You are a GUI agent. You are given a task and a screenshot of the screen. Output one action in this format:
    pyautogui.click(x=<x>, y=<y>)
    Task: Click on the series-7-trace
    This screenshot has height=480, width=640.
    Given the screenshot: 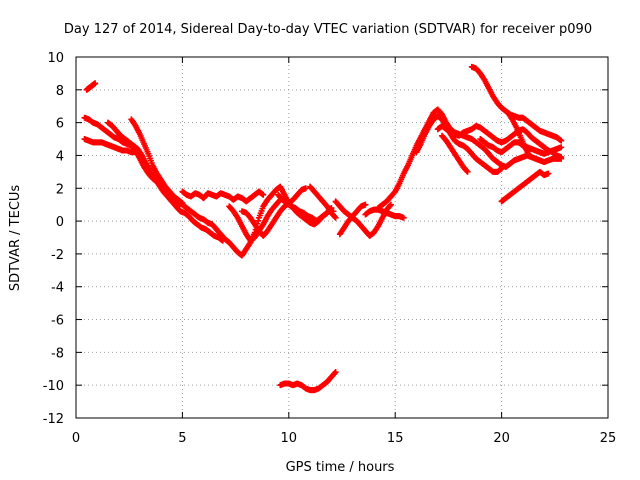 What is the action you would take?
    pyautogui.click(x=255, y=220)
    